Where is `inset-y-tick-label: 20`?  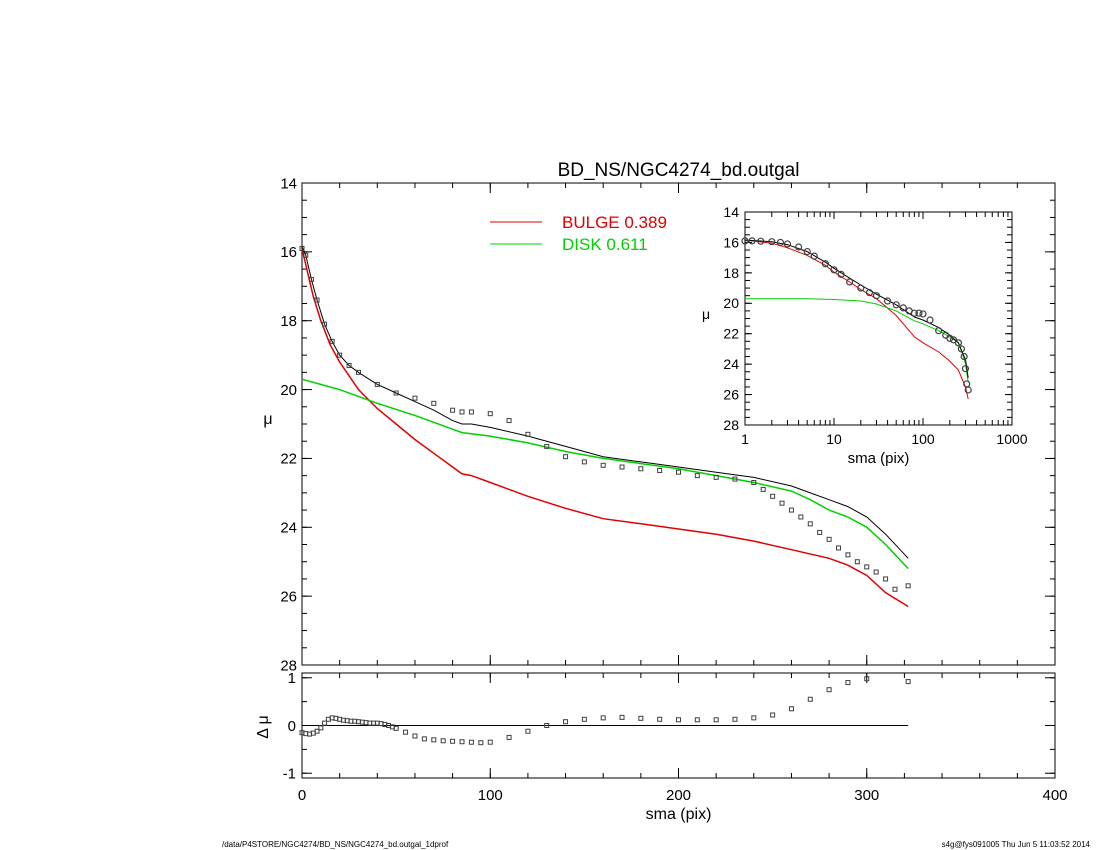
inset-y-tick-label: 20 is located at coordinates (731, 303).